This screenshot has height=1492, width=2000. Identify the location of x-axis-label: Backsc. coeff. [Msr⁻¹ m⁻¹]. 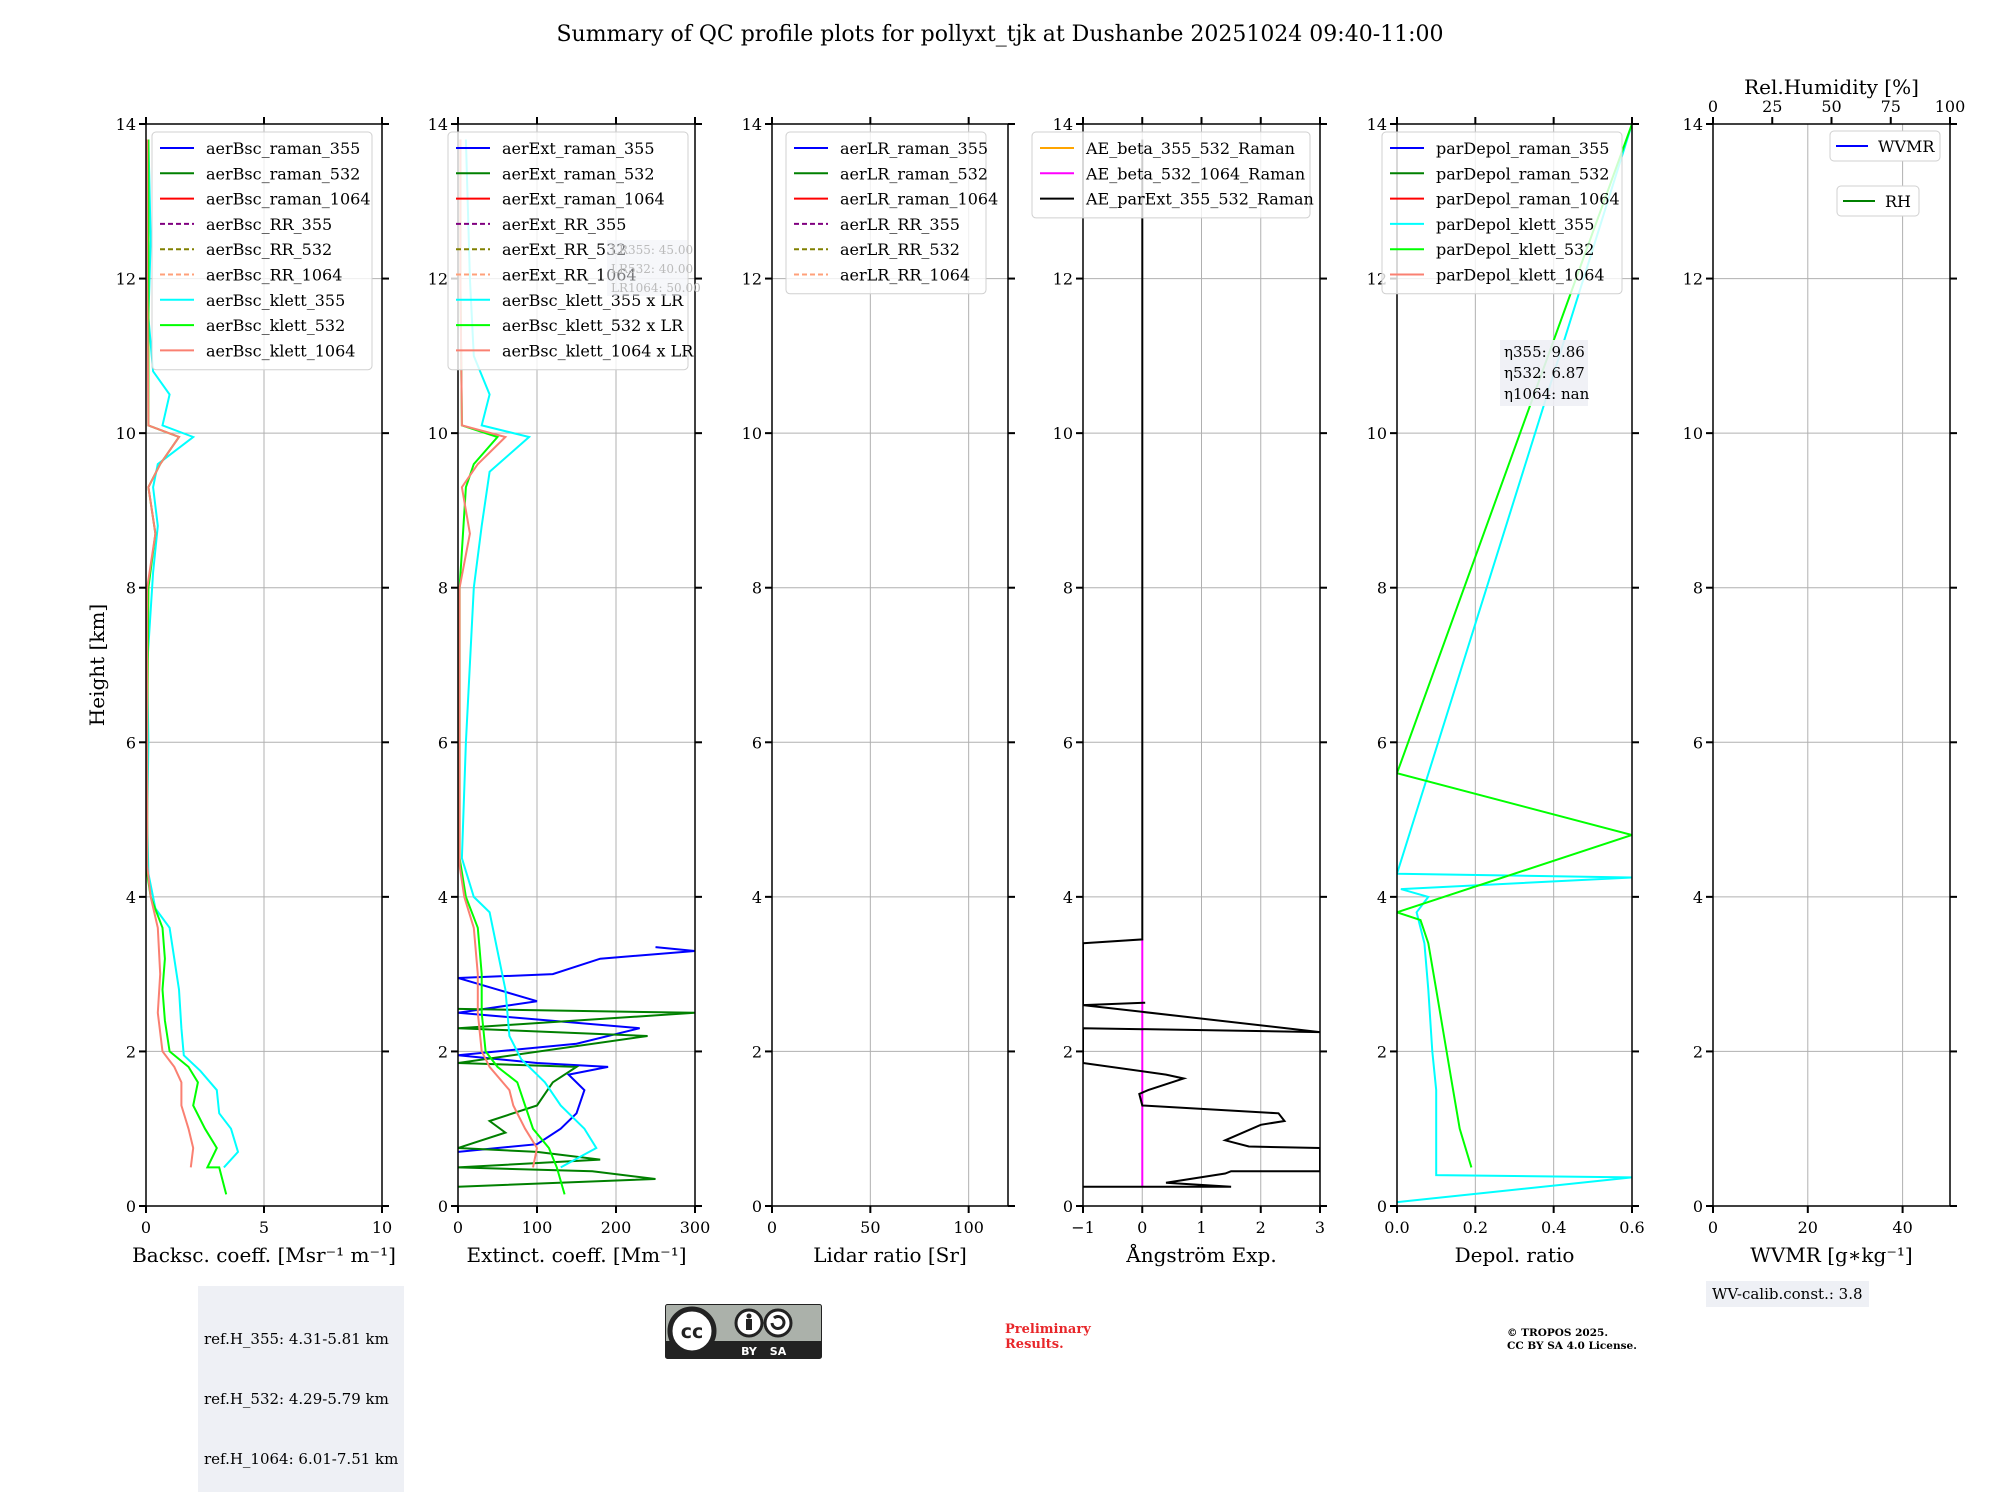
(264, 1255).